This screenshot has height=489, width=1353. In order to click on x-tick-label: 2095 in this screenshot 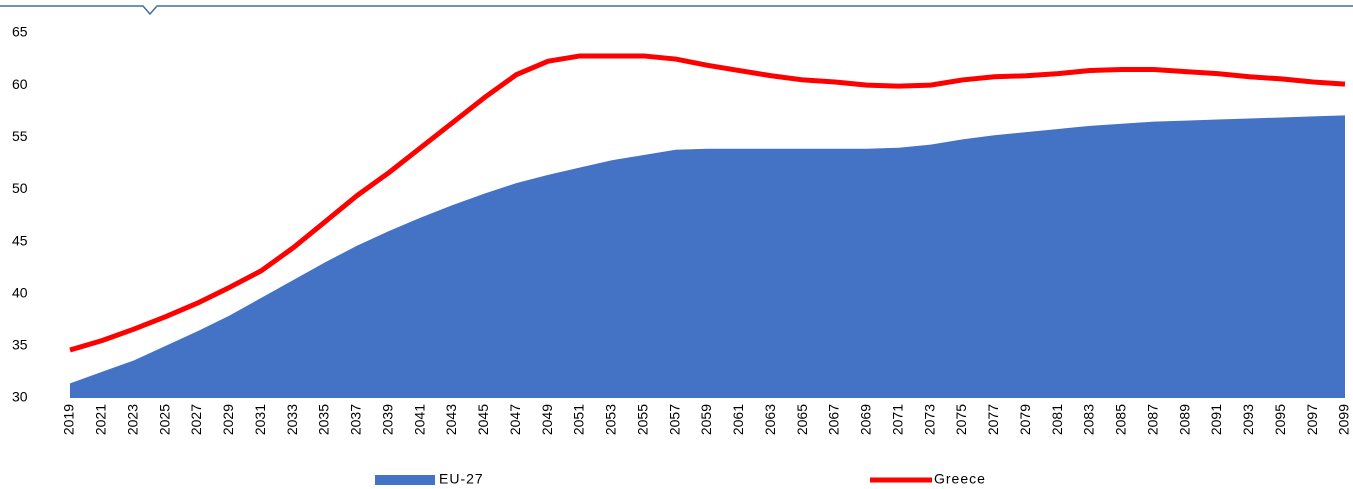, I will do `click(1280, 419)`.